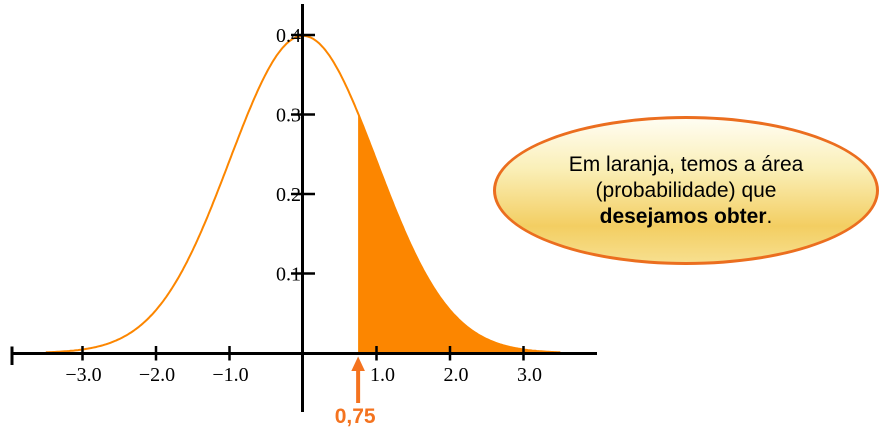 This screenshot has height=429, width=889. Describe the element at coordinates (769, 216) in the screenshot. I see `callout-line-3-suffix: .` at that location.